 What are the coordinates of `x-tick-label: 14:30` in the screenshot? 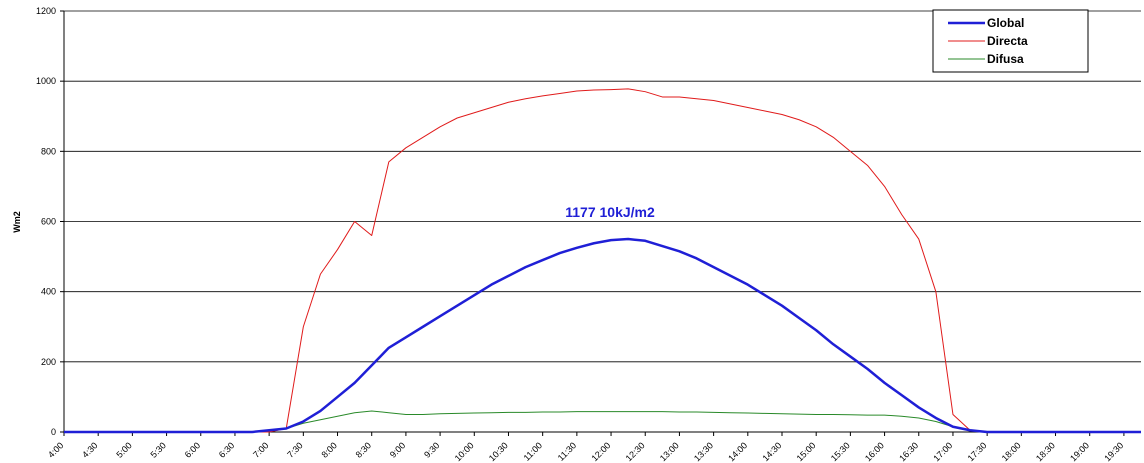 It's located at (771, 451).